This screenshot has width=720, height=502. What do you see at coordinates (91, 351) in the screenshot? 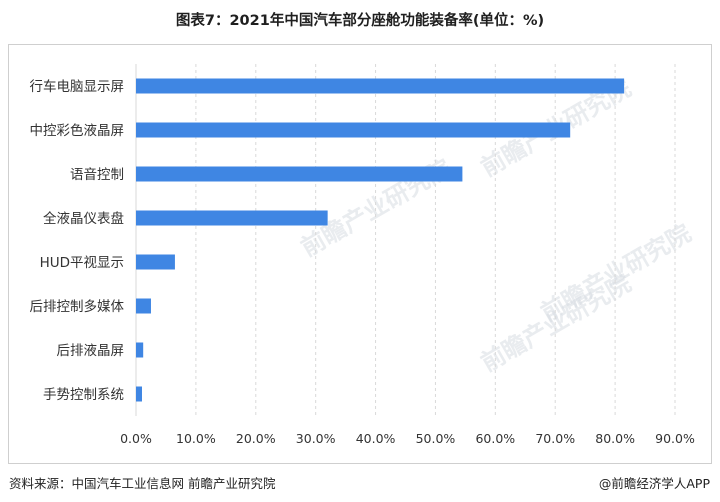
I see `category-label: 后排液晶屏` at bounding box center [91, 351].